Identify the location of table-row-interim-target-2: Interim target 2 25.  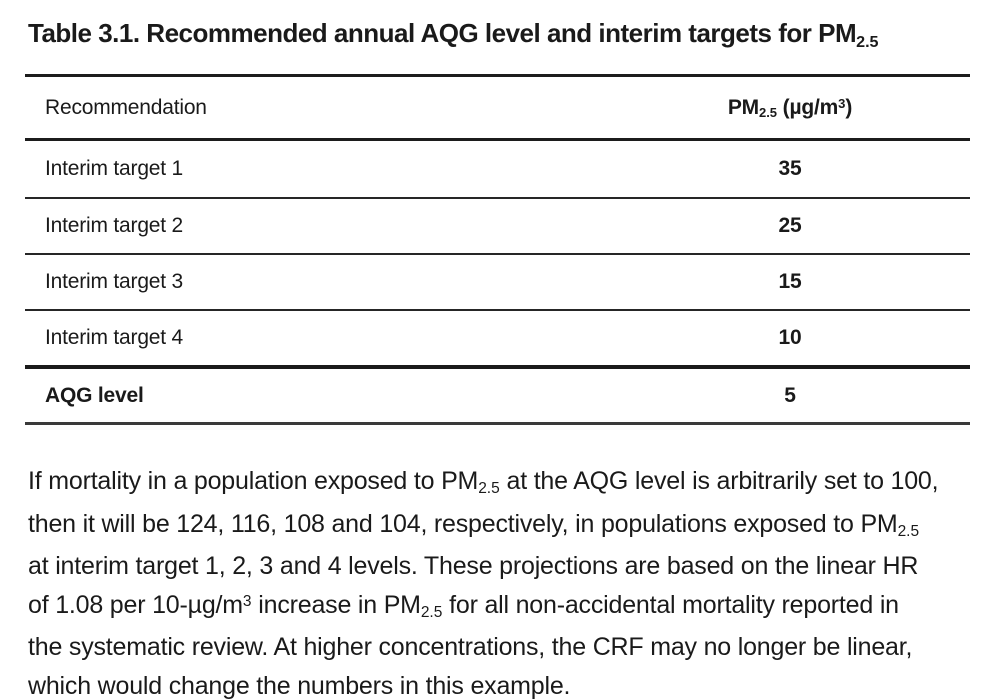
(497, 227).